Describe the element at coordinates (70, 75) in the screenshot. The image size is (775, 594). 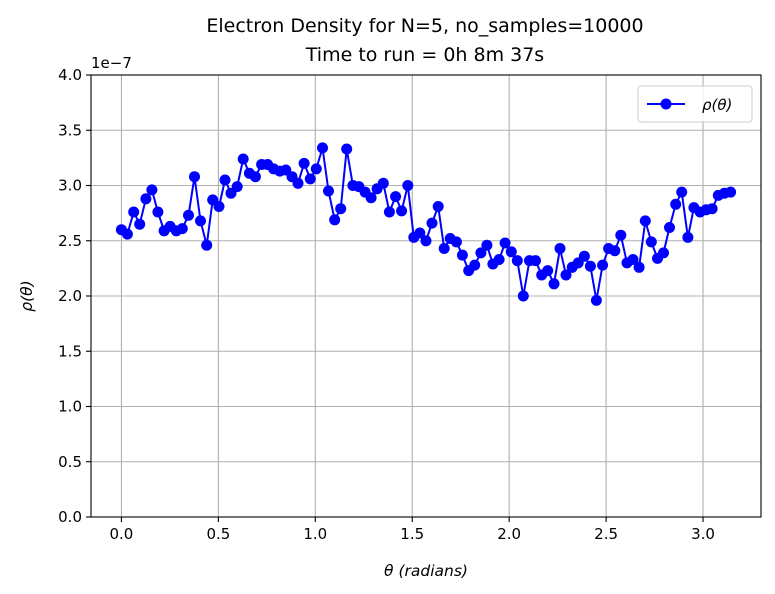
I see `y-tick-label: 4.0` at that location.